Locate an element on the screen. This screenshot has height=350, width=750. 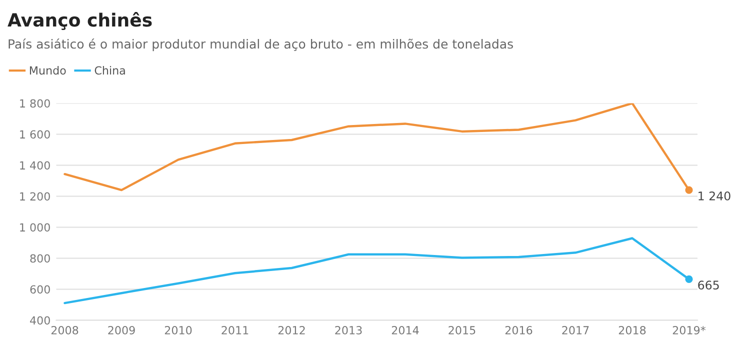
x-tick-label: 2014 is located at coordinates (405, 330).